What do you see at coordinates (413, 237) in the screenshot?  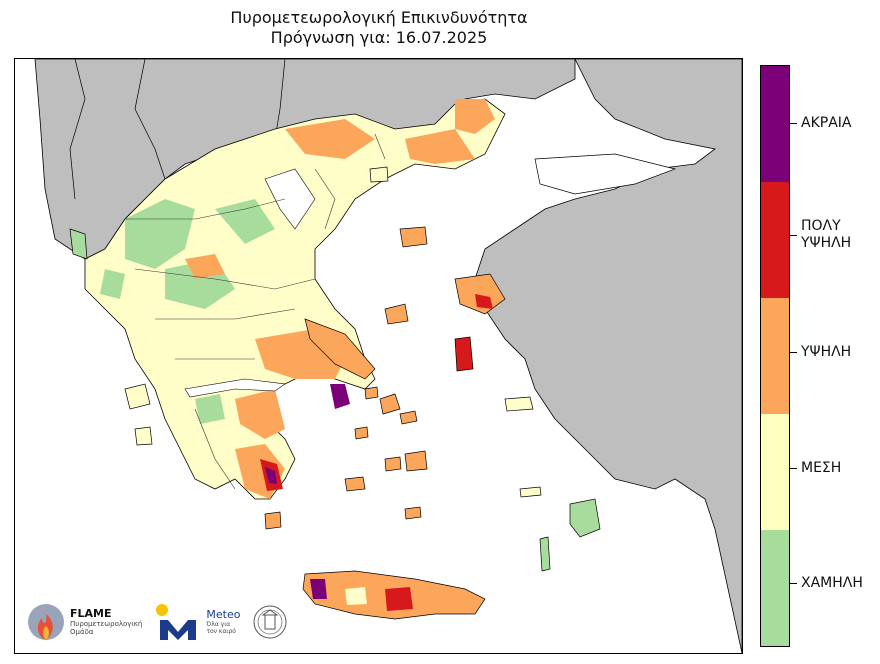 I see `island-lemnos` at bounding box center [413, 237].